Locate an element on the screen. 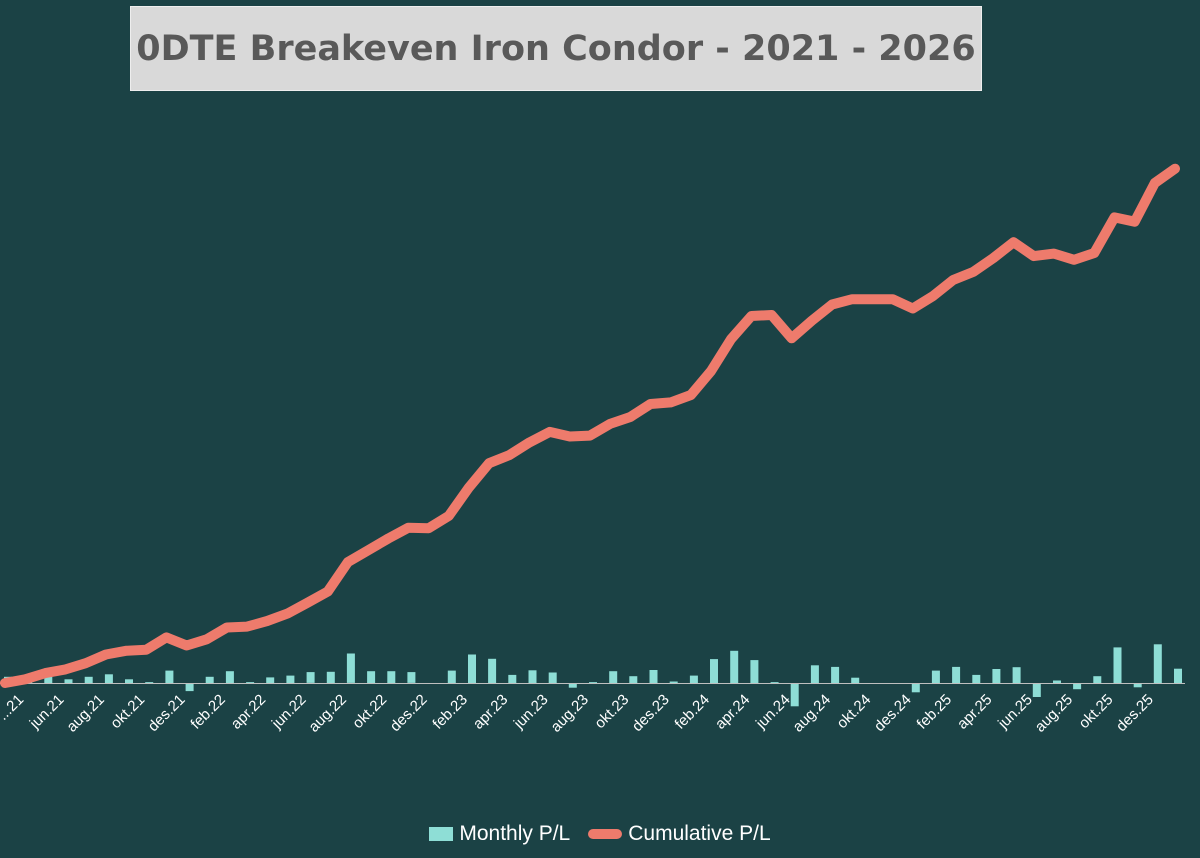 This screenshot has height=858, width=1200. legend-label-cumulative: Cumulative P/L is located at coordinates (699, 833).